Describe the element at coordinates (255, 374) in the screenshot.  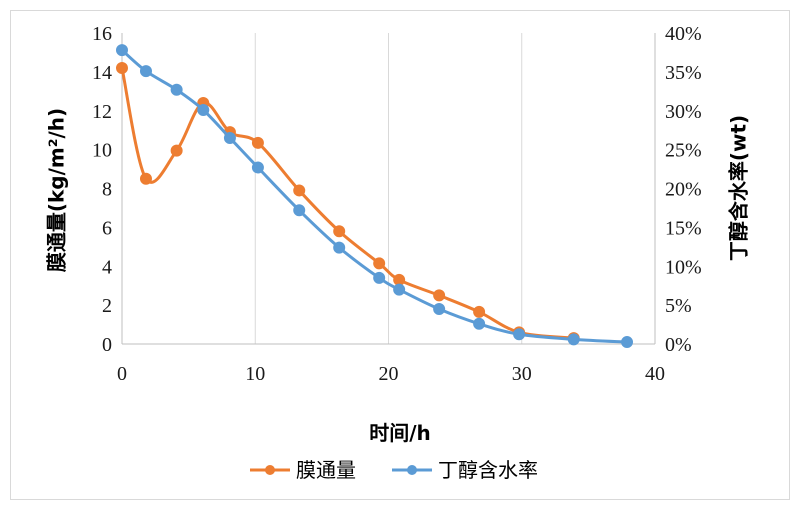
I see `x-tick-label: 10` at that location.